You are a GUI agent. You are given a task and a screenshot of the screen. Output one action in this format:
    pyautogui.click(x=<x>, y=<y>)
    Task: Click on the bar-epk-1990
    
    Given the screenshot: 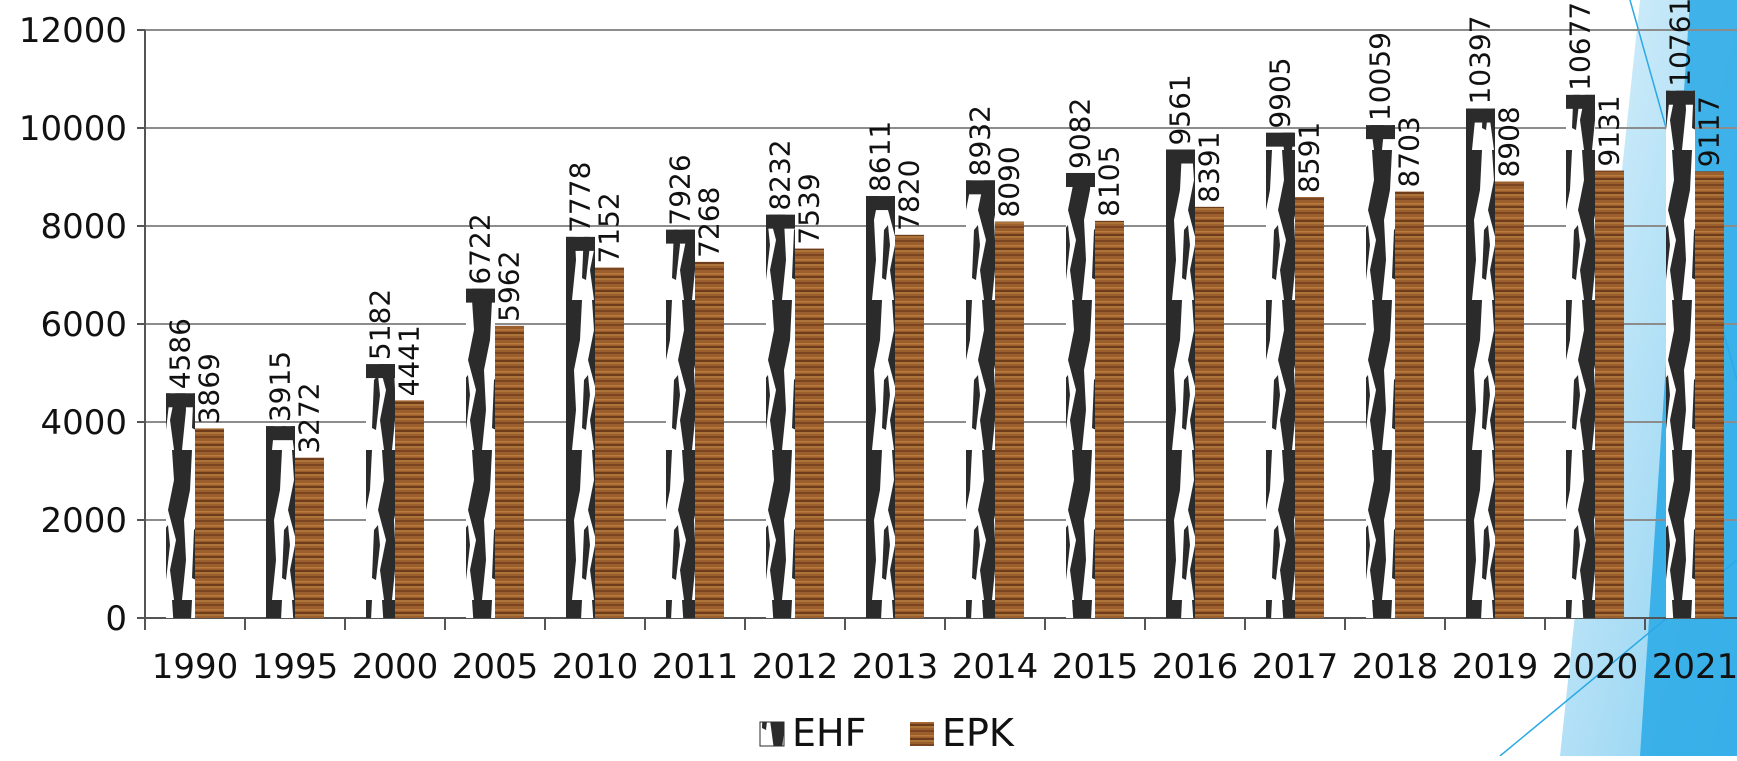 What is the action you would take?
    pyautogui.click(x=209, y=523)
    